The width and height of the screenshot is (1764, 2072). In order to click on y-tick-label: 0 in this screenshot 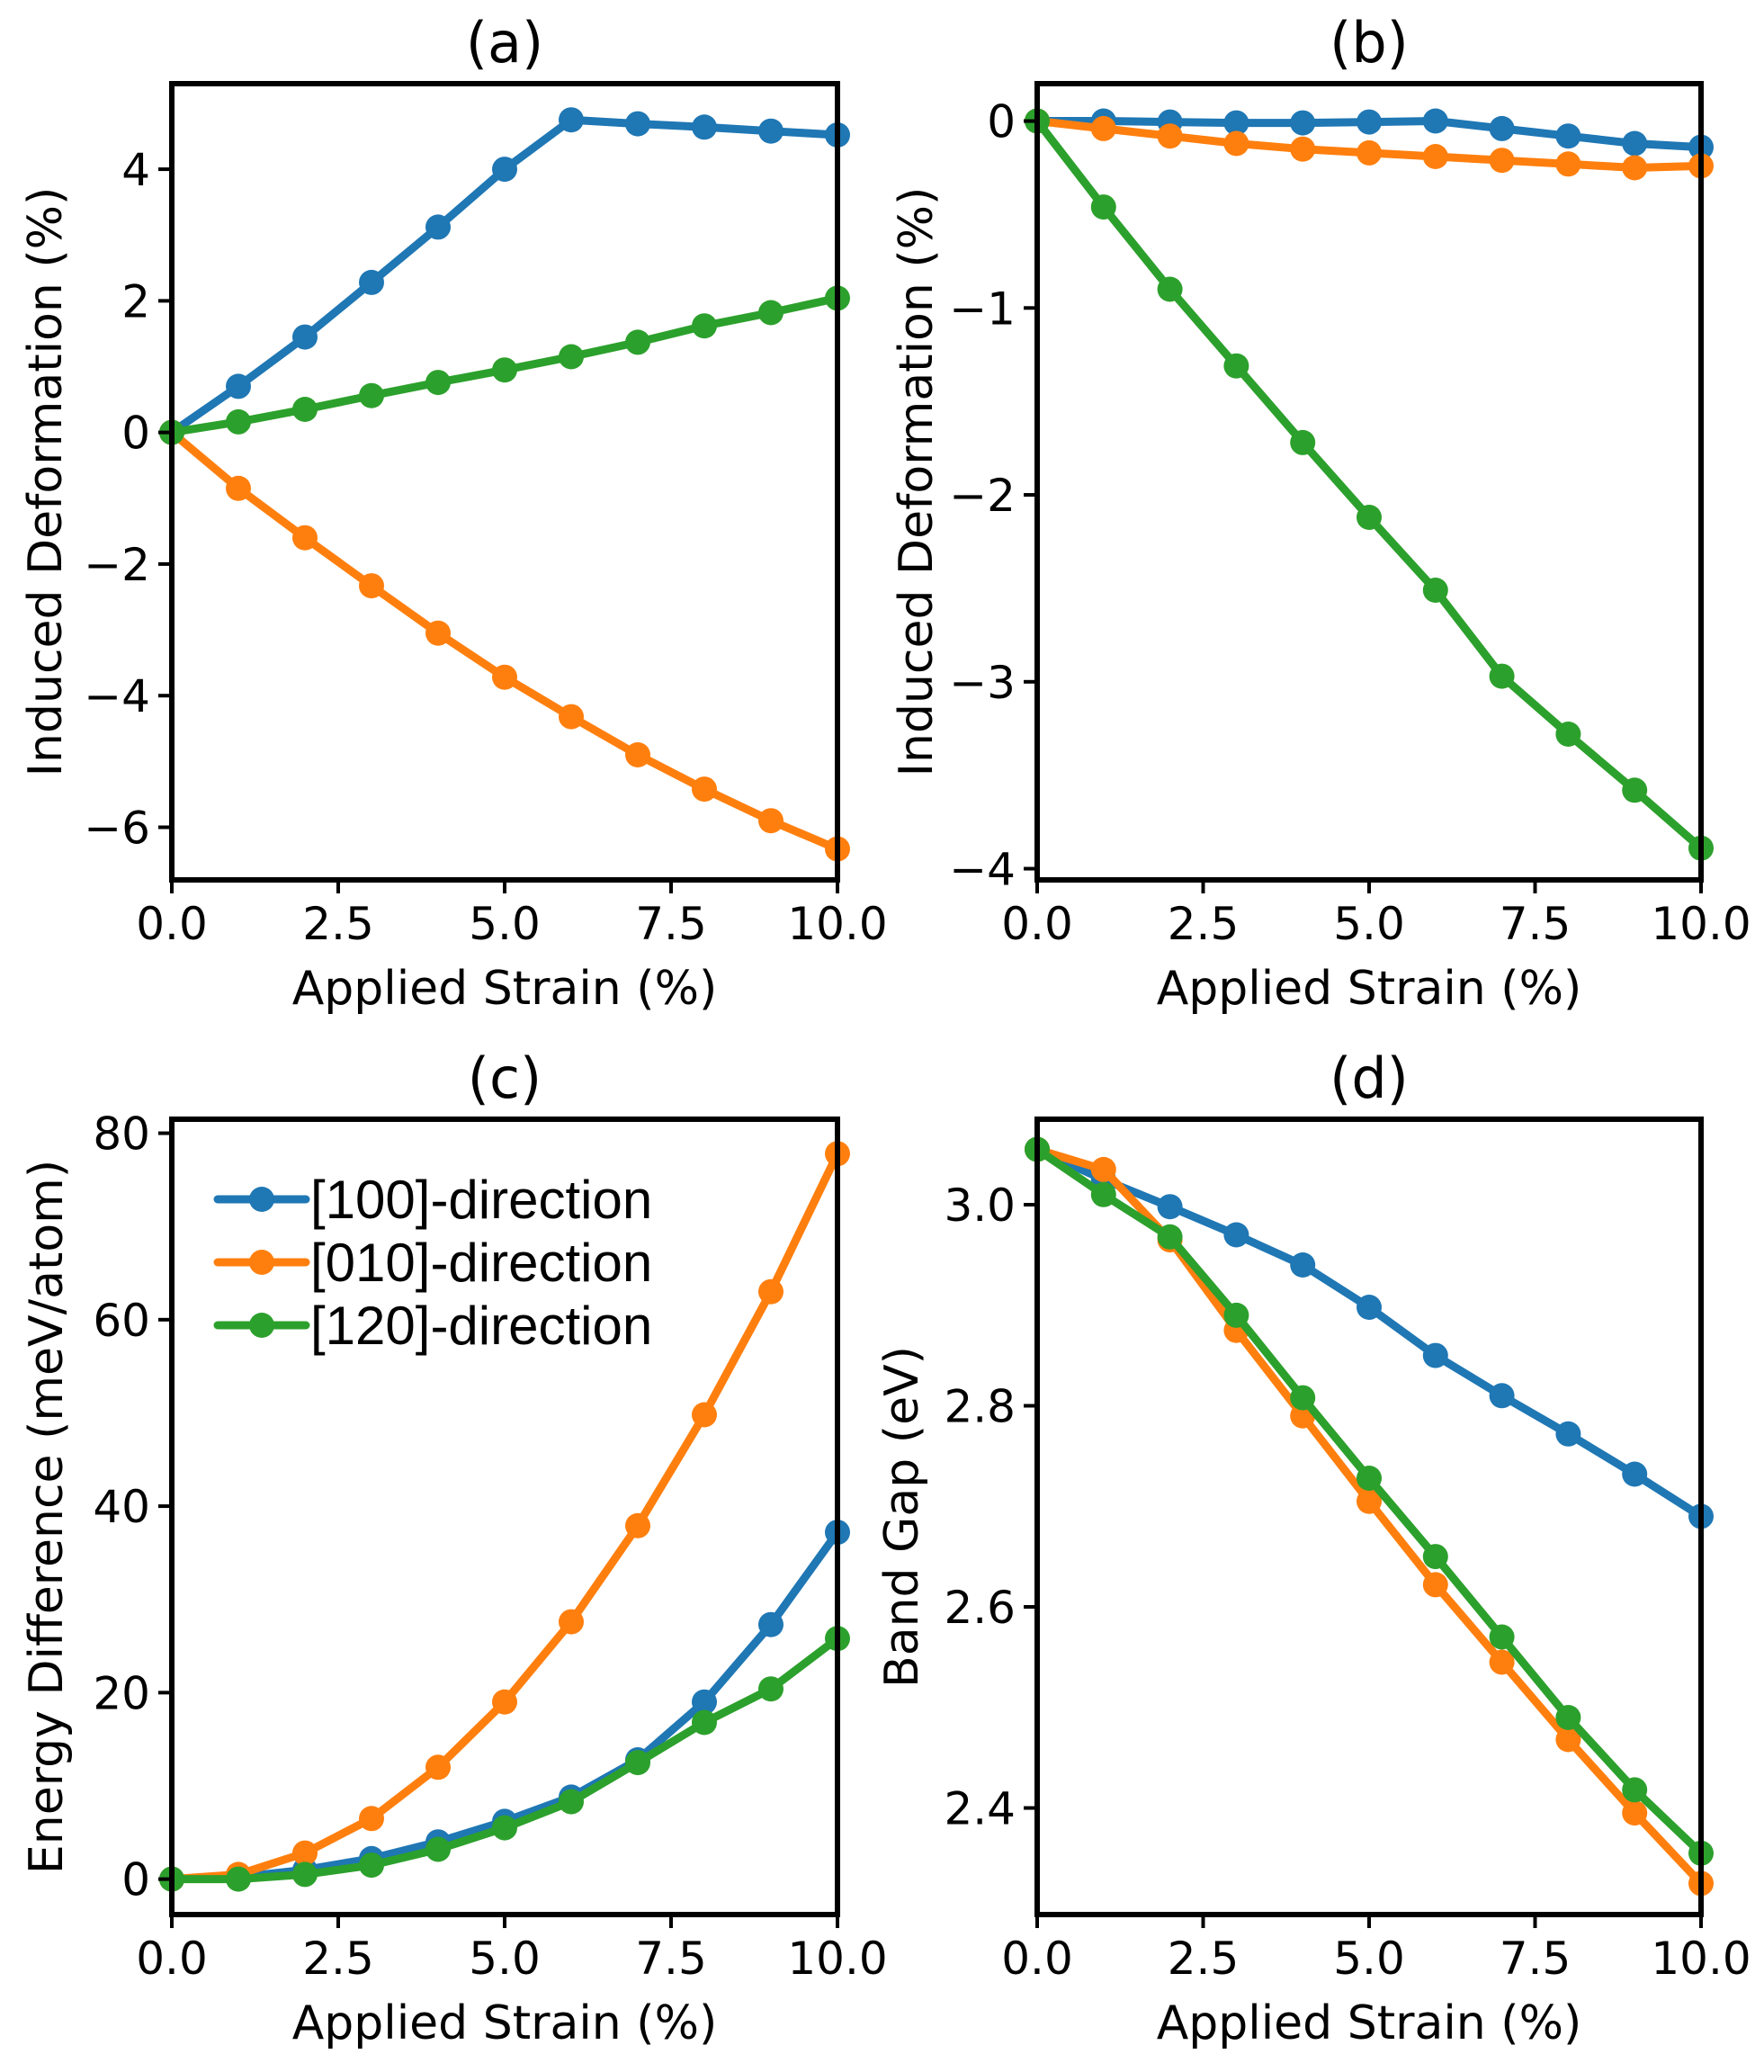, I will do `click(135, 1880)`.